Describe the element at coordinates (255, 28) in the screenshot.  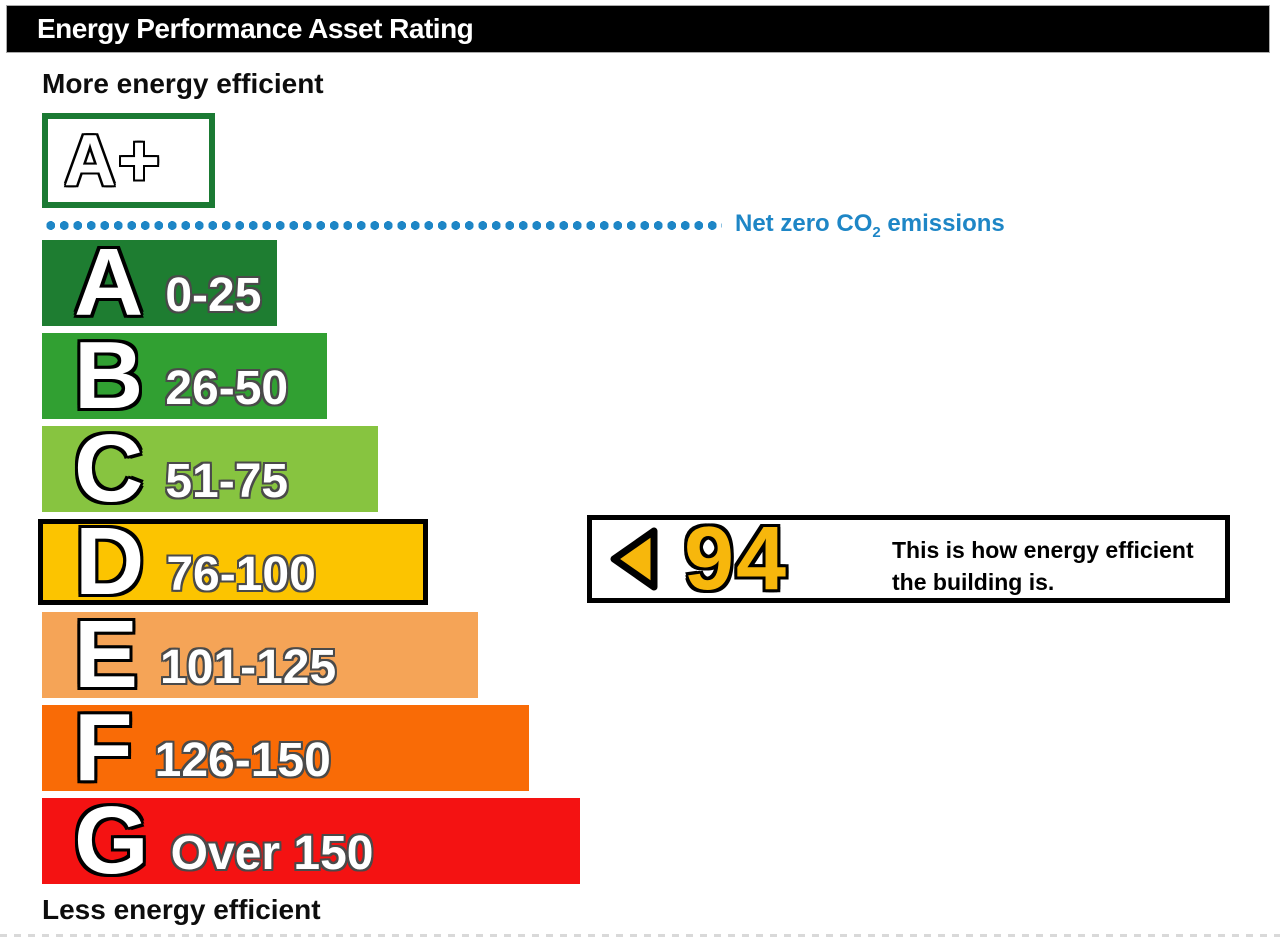
I see `page-title: Energy Performance Asset Rating` at that location.